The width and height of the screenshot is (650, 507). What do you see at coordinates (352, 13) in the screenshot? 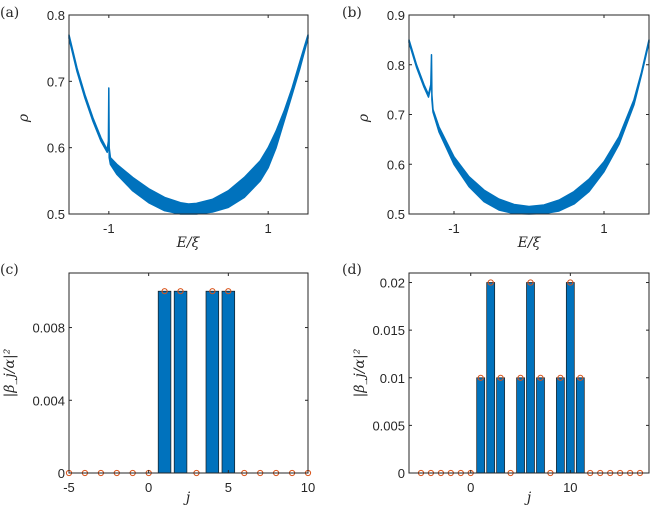
I see `panel-label-b: (b)` at bounding box center [352, 13].